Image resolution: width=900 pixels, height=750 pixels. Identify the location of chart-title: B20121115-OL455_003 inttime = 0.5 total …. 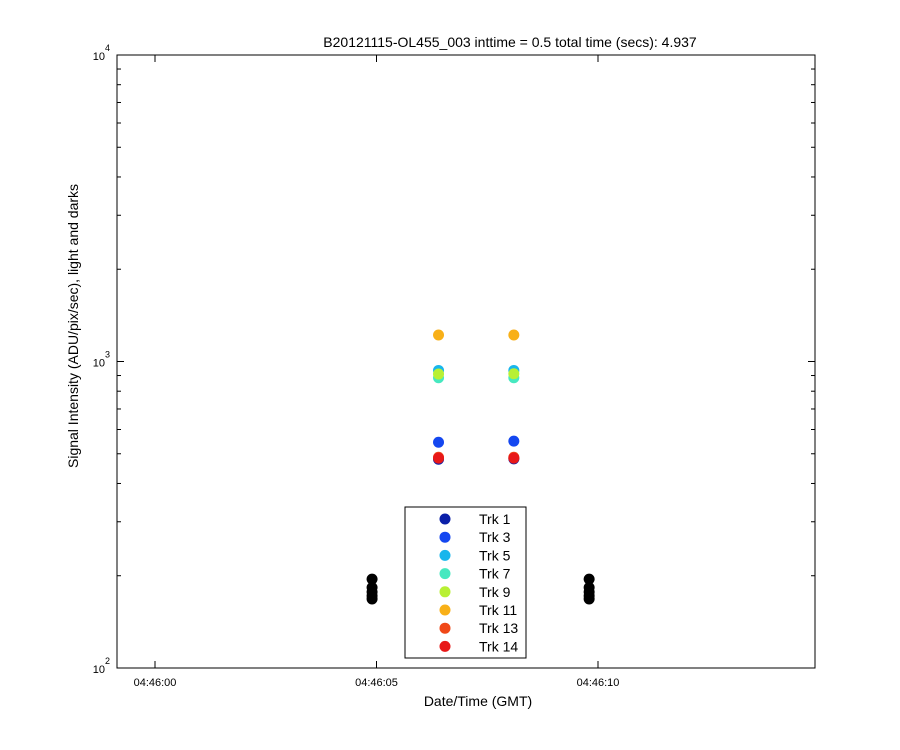
(510, 42).